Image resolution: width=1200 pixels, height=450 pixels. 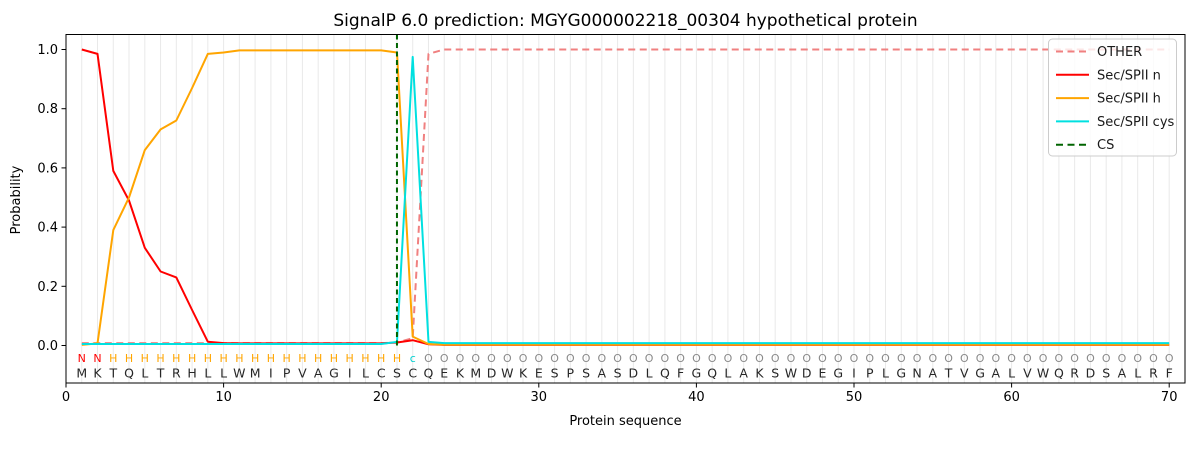 What do you see at coordinates (191, 373) in the screenshot?
I see `sequence-letter: H` at bounding box center [191, 373].